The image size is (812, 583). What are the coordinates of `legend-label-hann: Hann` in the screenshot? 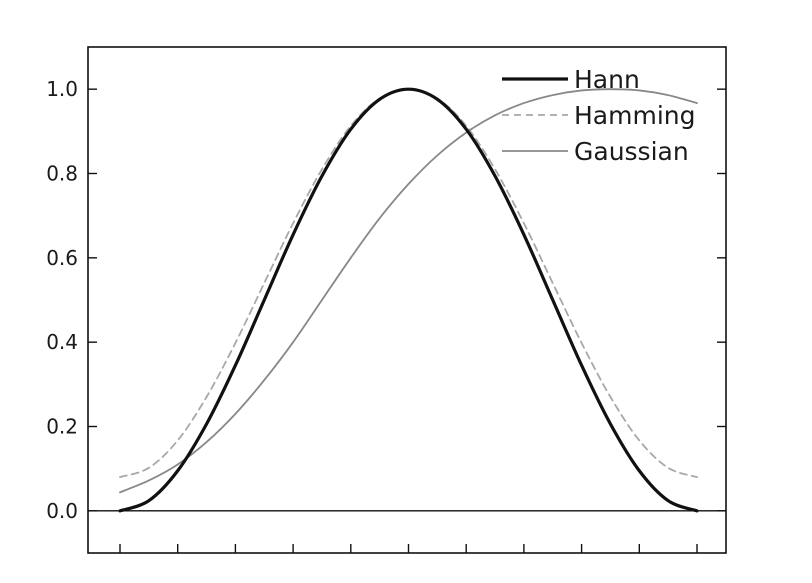 It's located at (607, 79).